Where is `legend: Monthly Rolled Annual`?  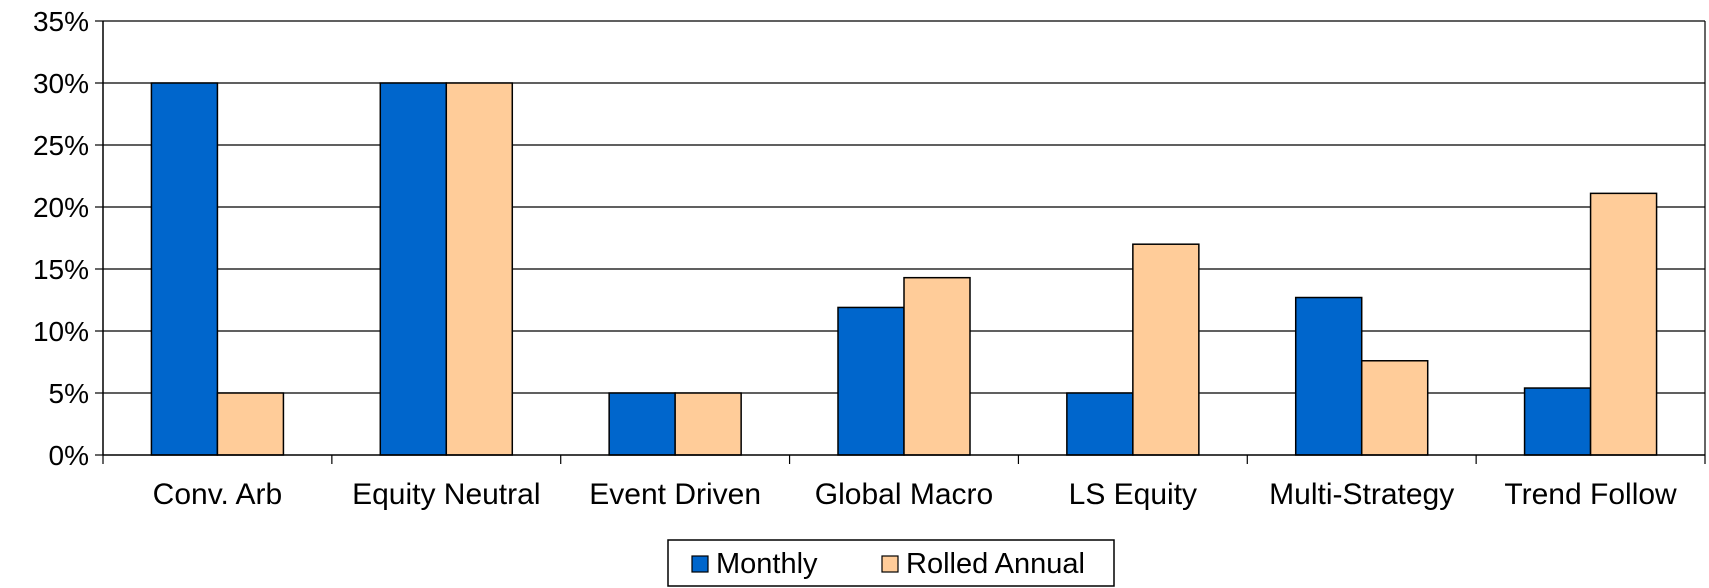 legend: Monthly Rolled Annual is located at coordinates (891, 563).